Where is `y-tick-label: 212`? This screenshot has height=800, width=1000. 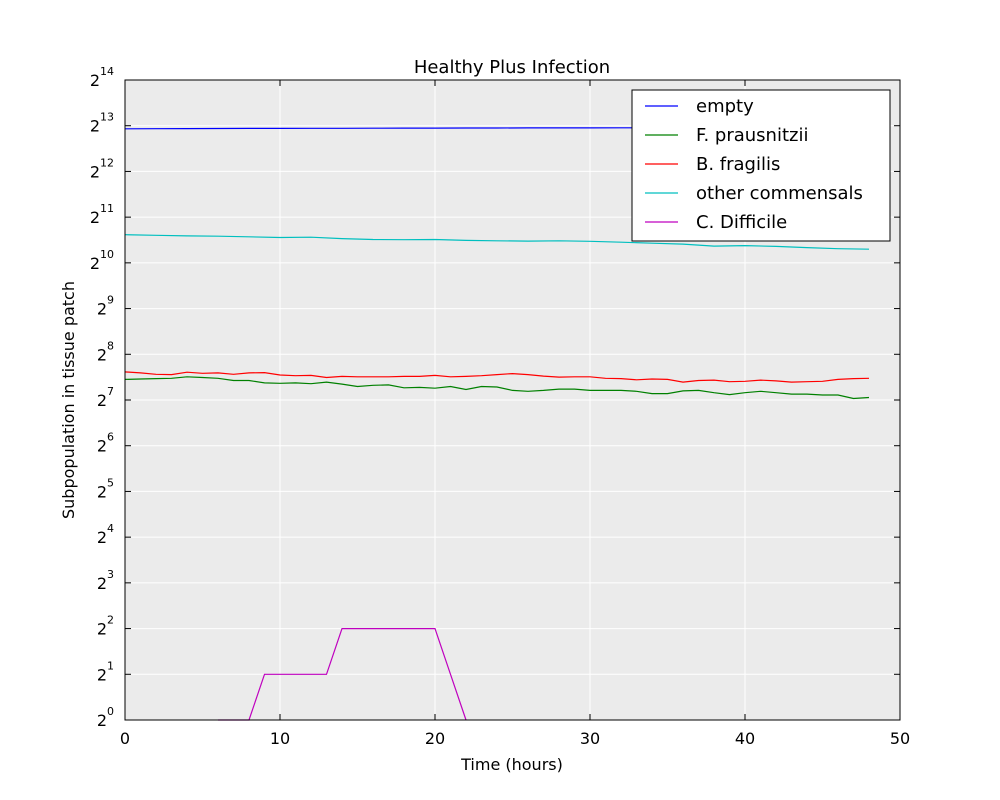 y-tick-label: 212 is located at coordinates (102, 168).